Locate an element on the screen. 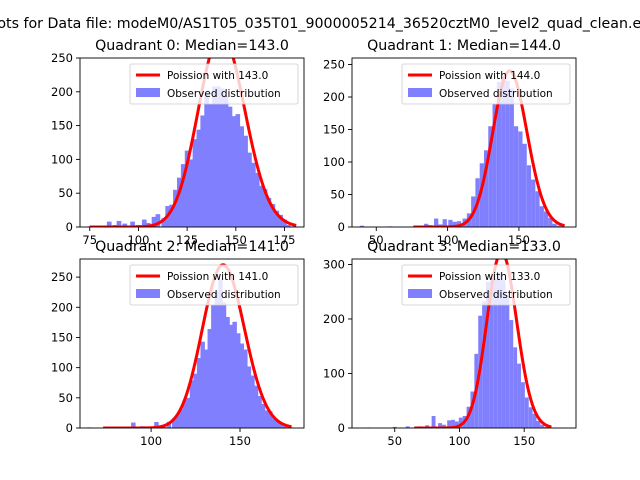 This screenshot has height=480, width=640. quadrant-1-legend: Poission with 144.0 Observed distribution is located at coordinates (486, 84).